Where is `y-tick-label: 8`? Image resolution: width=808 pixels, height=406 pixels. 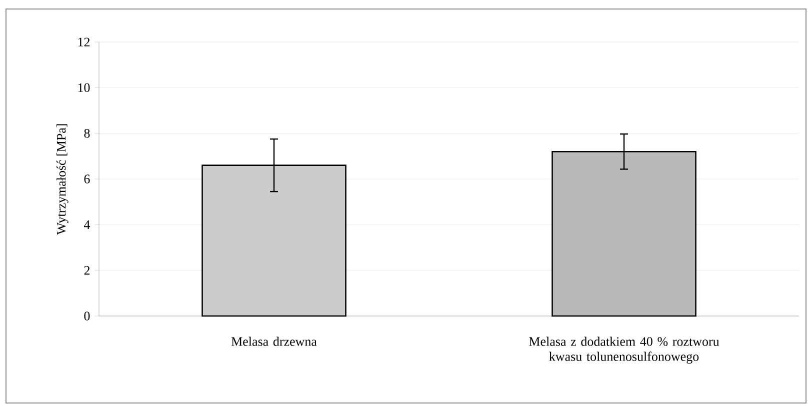 y-tick-label: 8 is located at coordinates (87, 133).